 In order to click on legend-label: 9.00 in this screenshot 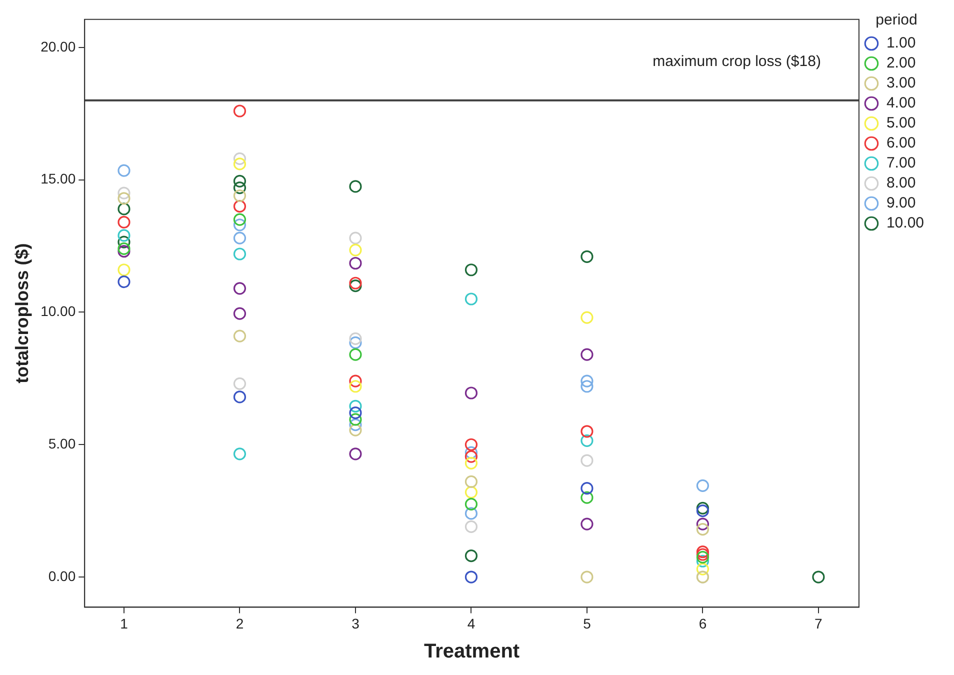, I will do `click(901, 203)`.